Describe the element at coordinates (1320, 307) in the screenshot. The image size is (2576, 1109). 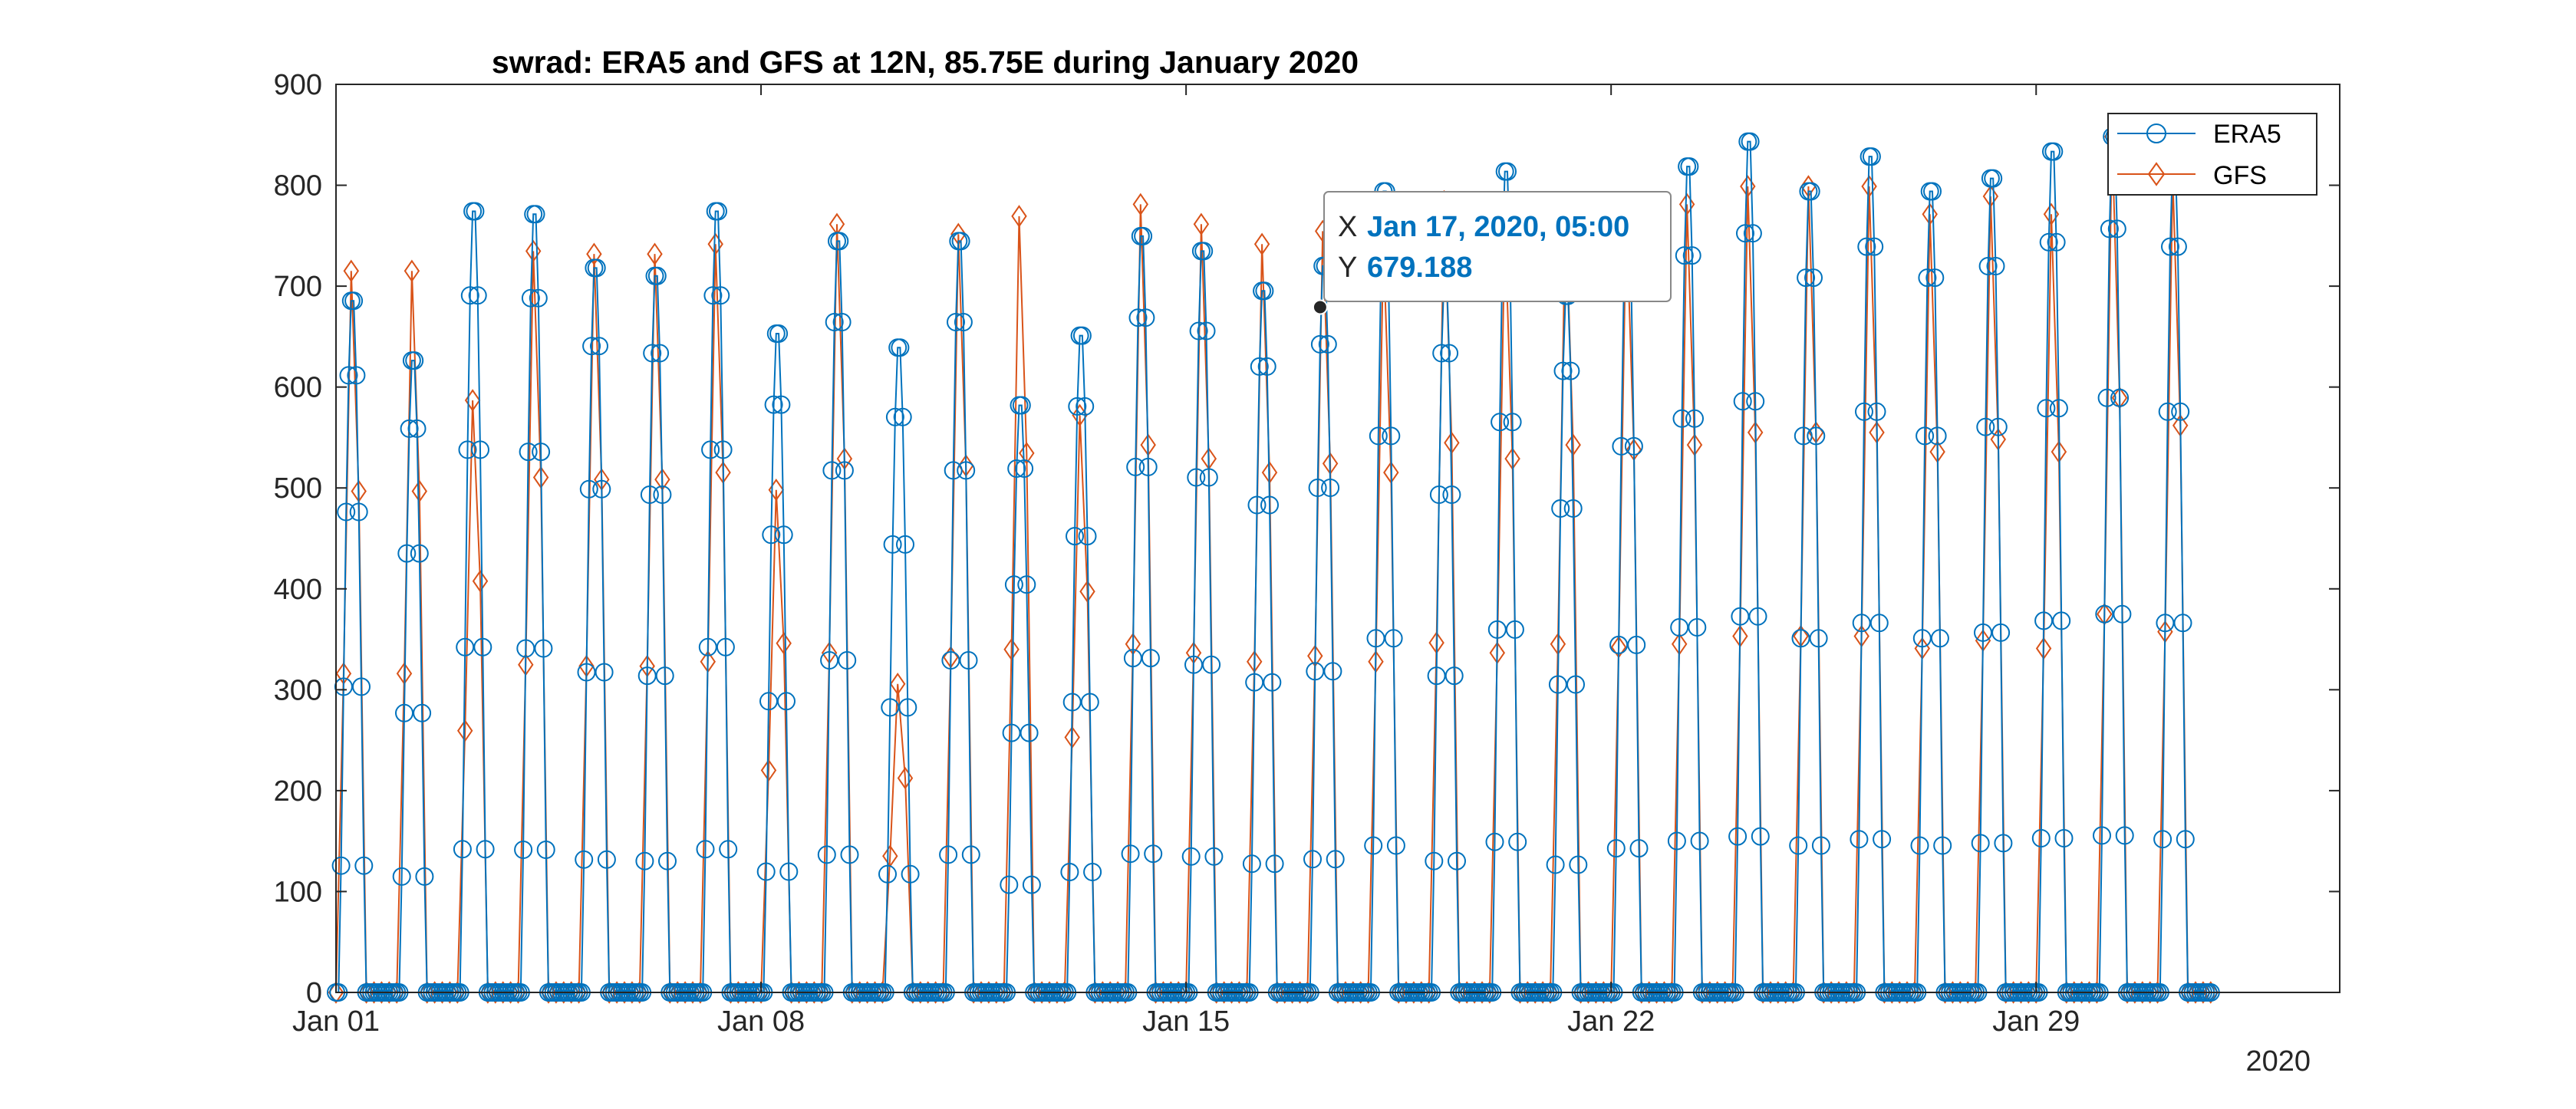
I see `datatip-point` at that location.